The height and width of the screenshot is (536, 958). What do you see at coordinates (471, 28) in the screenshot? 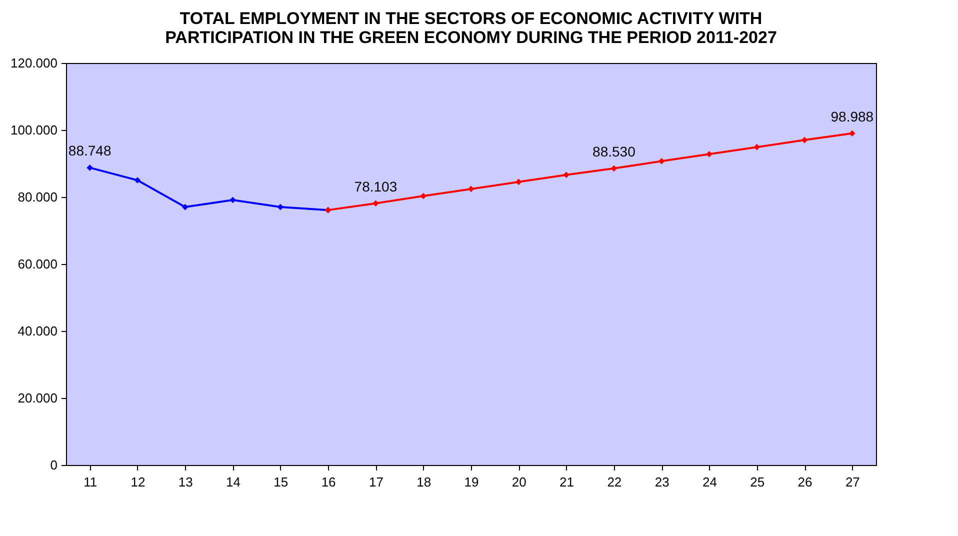
I see `chart-title: TOTAL EMPLOYMENT IN THE SECTORS OF ECONOMIC ACTIVITY WITH PARTICIPATION IN THE GREEN ECONOMY DURING THE PERIOD 2011-2027` at bounding box center [471, 28].